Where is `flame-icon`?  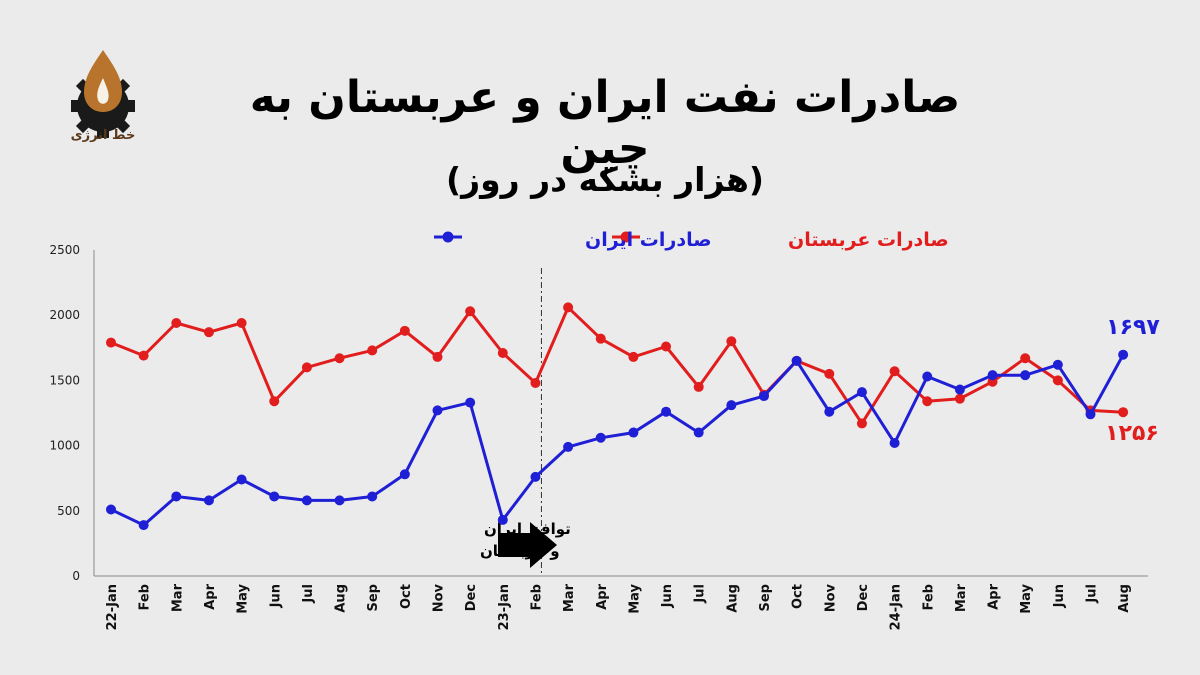 flame-icon is located at coordinates (103, 91).